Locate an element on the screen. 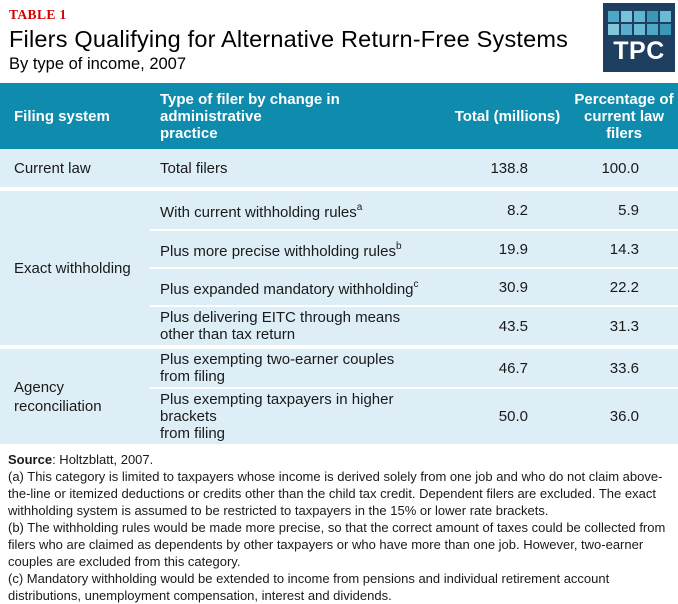 The image size is (678, 604). column-header-percentage: Percentage of current law filers is located at coordinates (624, 116).